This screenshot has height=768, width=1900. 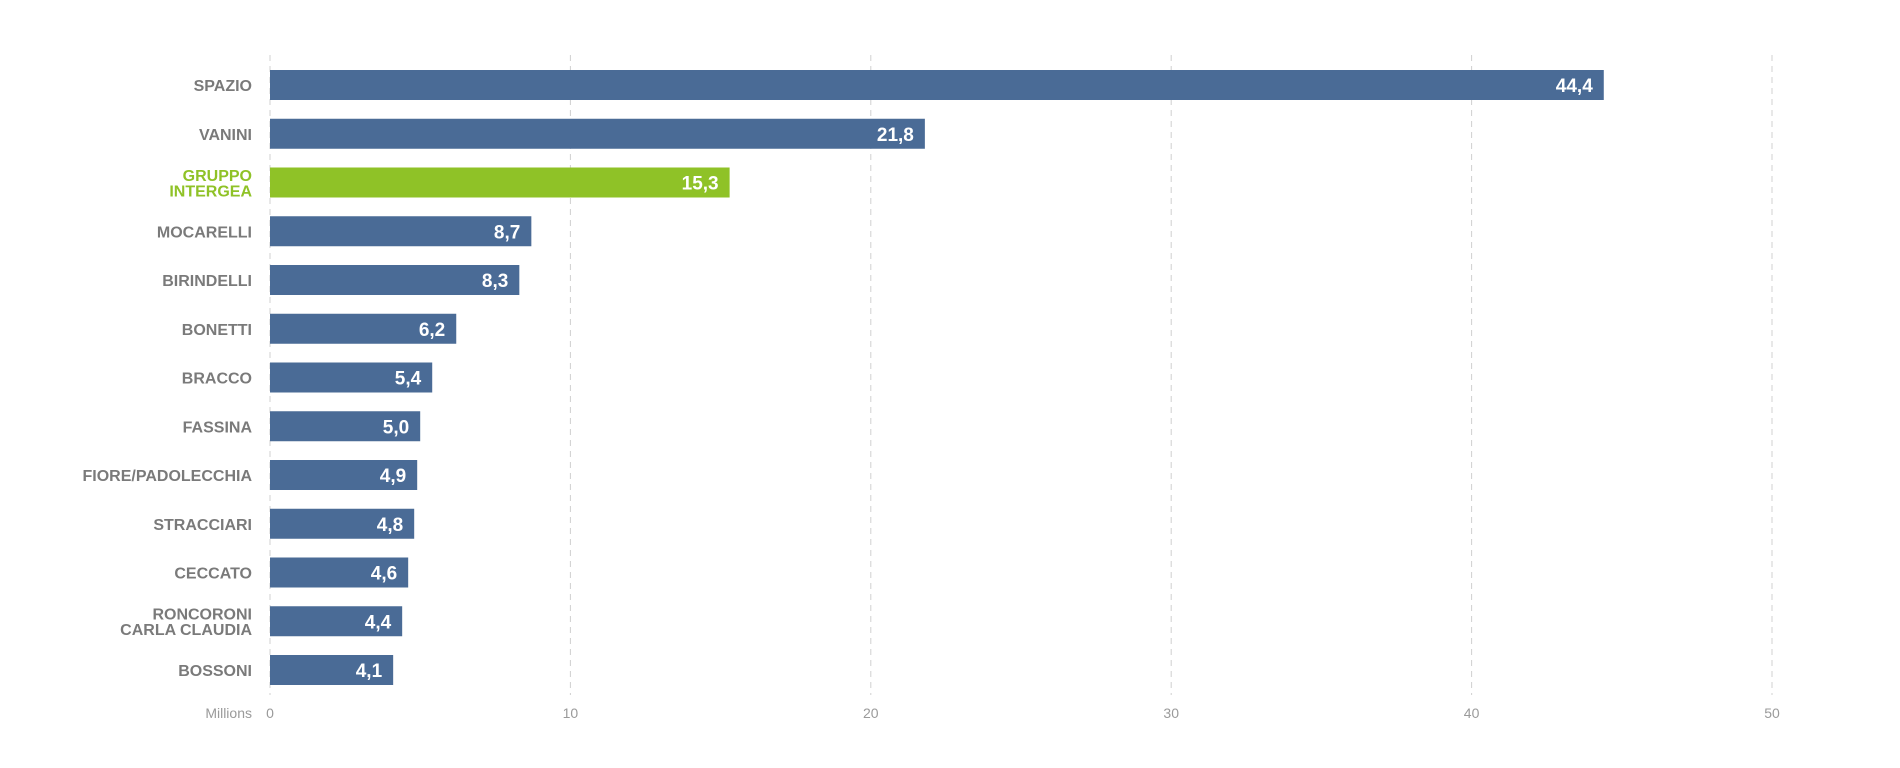 I want to click on category-label-line: SPAZIO, so click(x=223, y=86).